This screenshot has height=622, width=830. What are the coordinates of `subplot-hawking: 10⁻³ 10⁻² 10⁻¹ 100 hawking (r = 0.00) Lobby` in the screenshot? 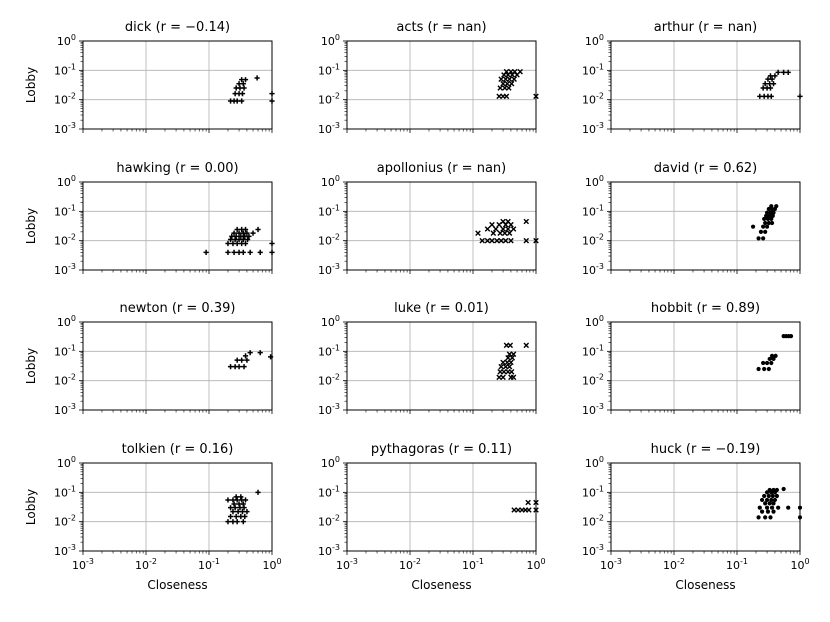 It's located at (149, 219).